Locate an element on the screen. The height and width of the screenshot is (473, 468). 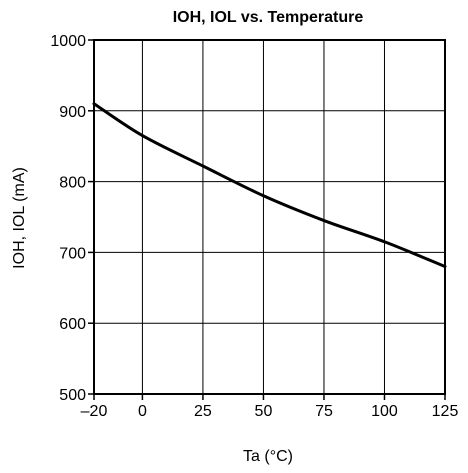
x-axis-ticks: –20 0 25 50 75 100 125 is located at coordinates (270, 407).